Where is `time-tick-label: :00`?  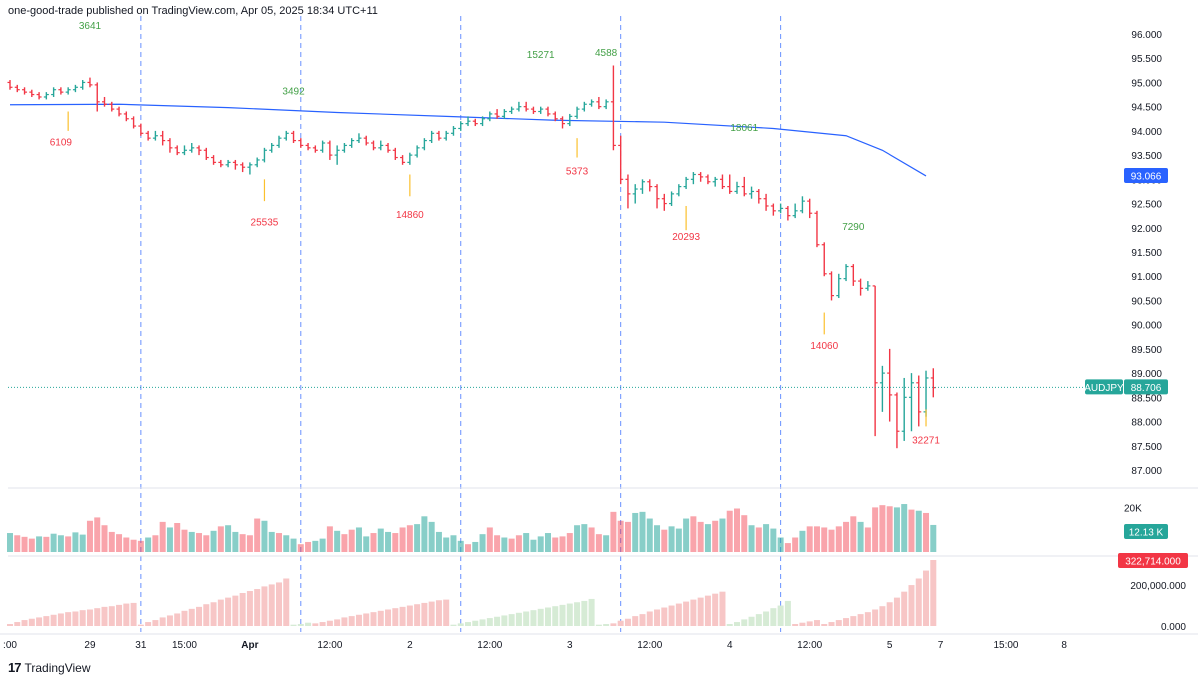
time-tick-label: :00 is located at coordinates (10, 645).